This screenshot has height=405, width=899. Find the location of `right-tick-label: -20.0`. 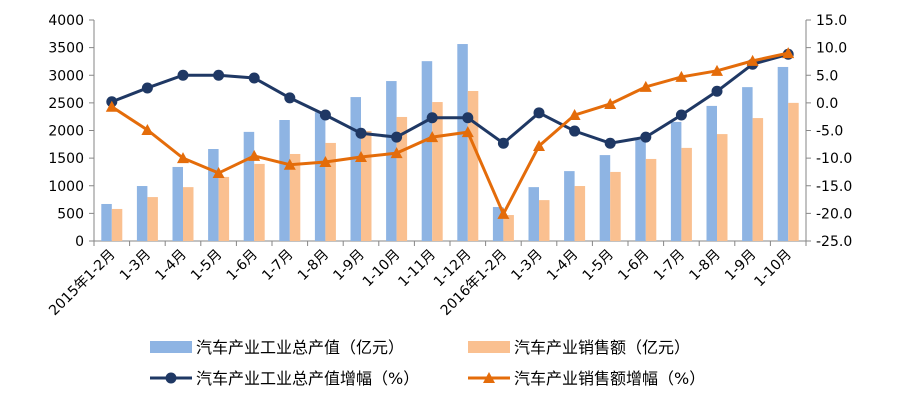

right-tick-label: -20.0 is located at coordinates (834, 214).